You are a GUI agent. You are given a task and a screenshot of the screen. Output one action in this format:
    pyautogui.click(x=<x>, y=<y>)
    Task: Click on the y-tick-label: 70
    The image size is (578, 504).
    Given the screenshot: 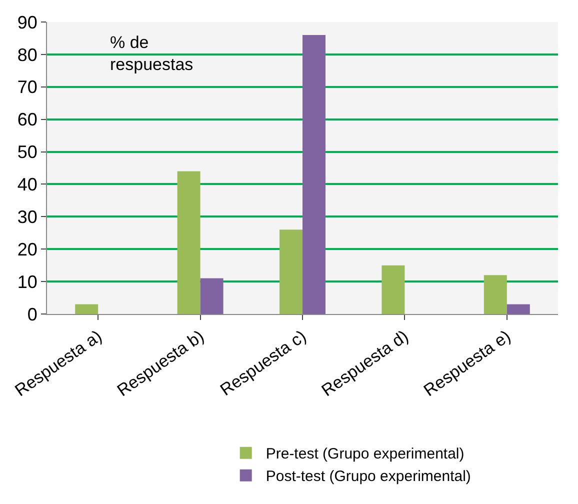 What is the action you would take?
    pyautogui.click(x=27, y=87)
    